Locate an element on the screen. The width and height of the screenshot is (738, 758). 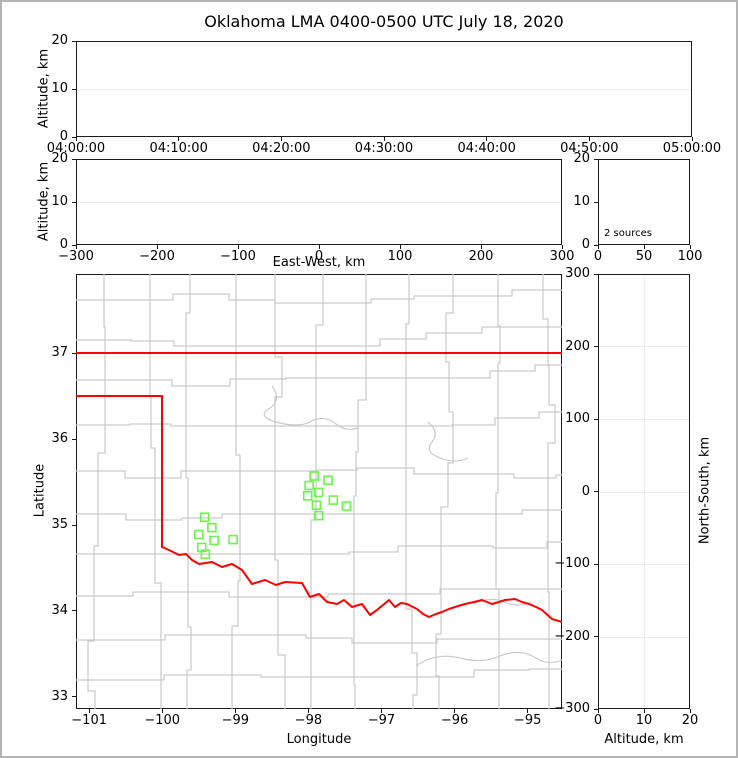
gridline-vertical is located at coordinates (644, 491).